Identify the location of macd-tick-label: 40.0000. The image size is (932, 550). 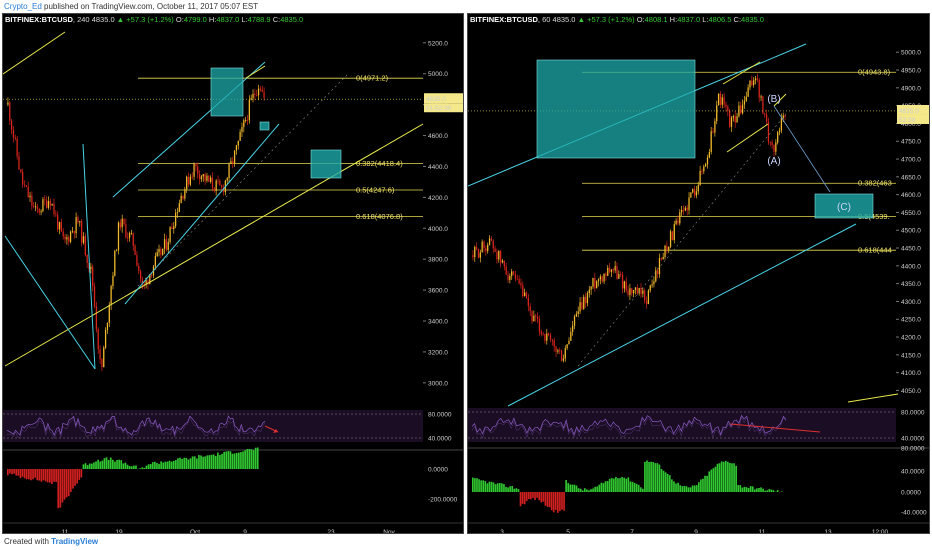
(913, 472).